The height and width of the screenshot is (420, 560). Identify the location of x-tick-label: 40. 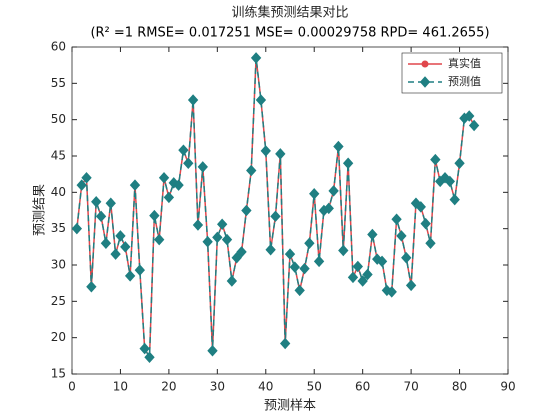
(265, 387).